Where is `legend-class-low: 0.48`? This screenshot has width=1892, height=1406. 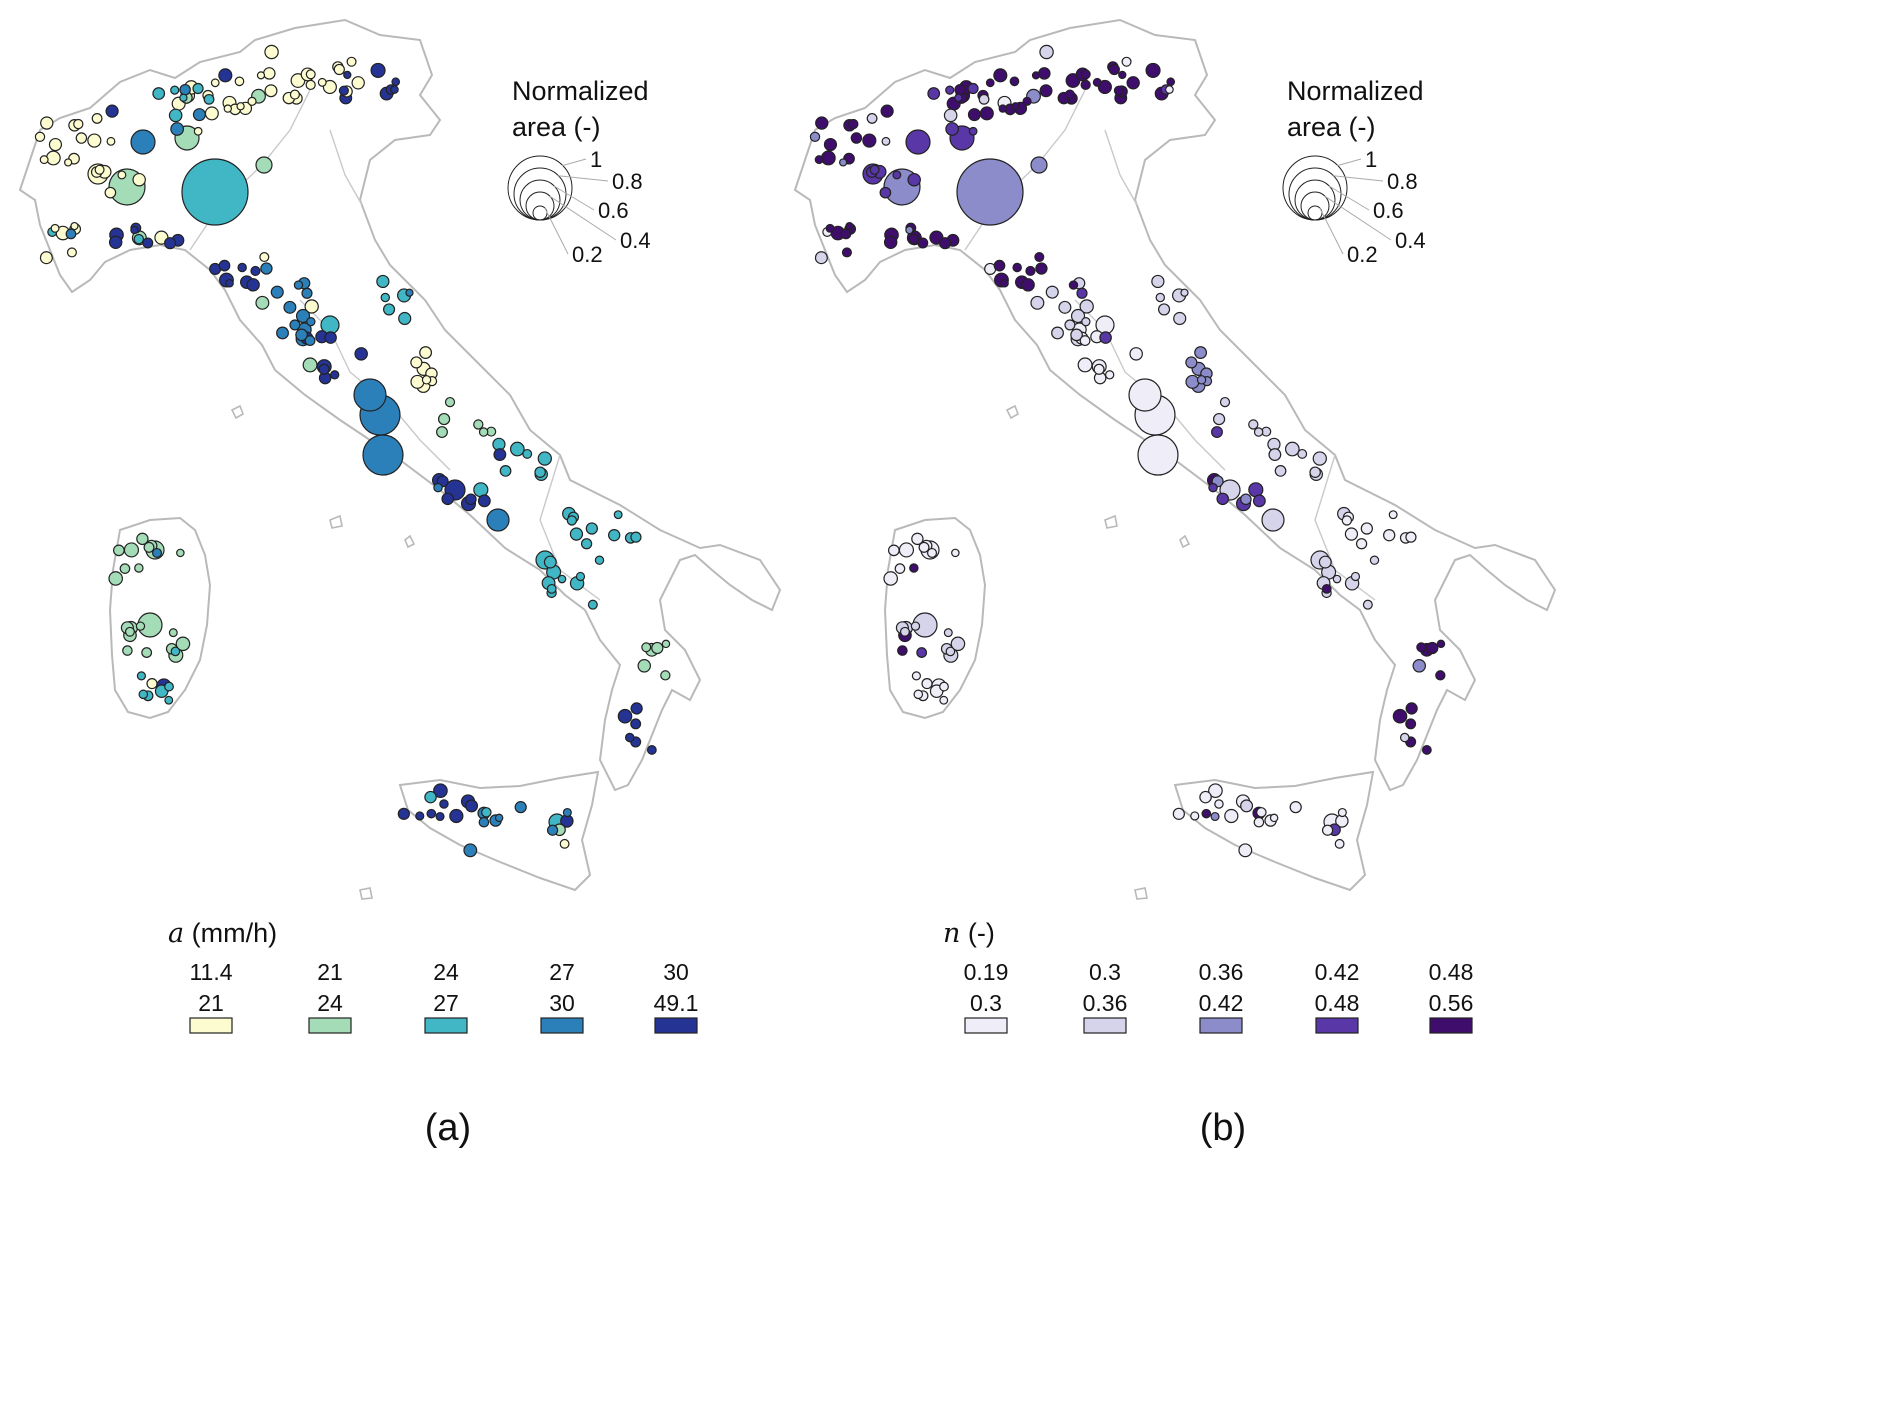
legend-class-low: 0.48 is located at coordinates (1451, 972).